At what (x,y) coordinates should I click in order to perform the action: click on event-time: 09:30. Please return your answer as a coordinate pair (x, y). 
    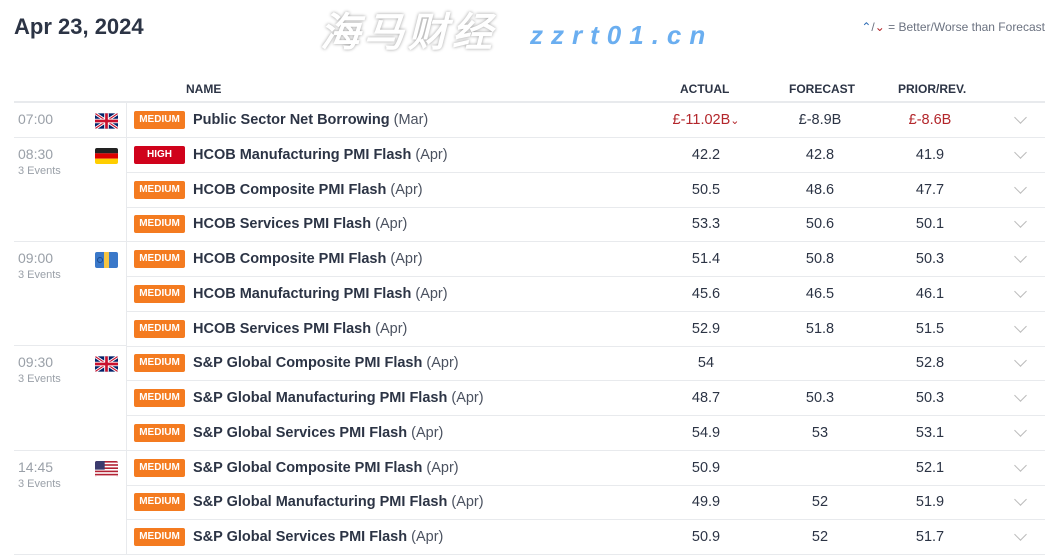
    Looking at the image, I should click on (36, 362).